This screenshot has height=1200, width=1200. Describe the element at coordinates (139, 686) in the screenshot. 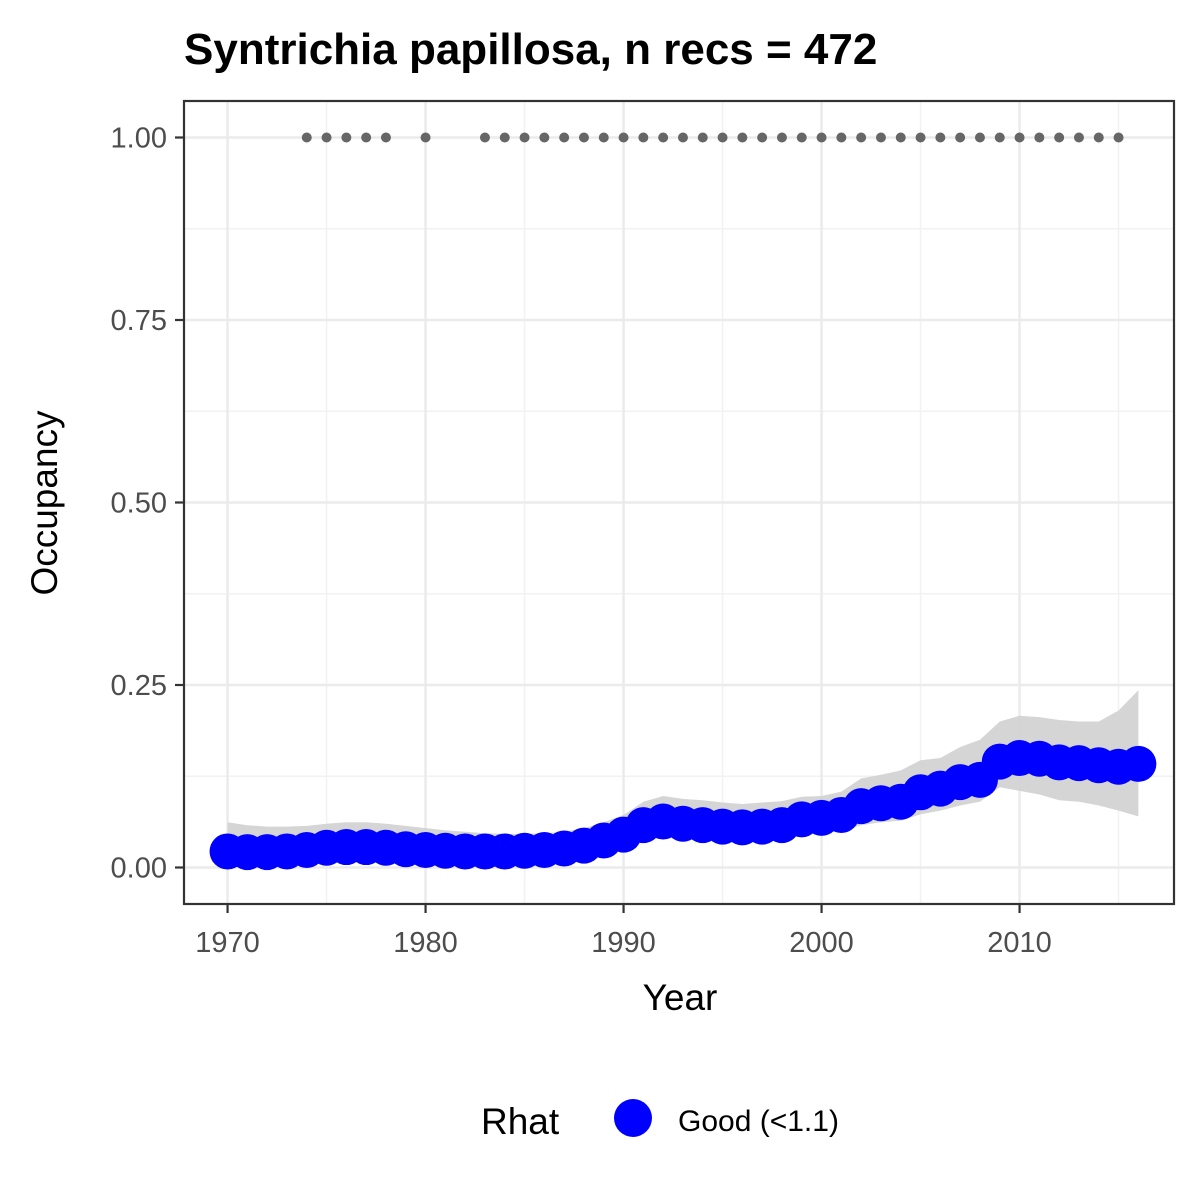

I see `y-tick-label: 0.25` at that location.